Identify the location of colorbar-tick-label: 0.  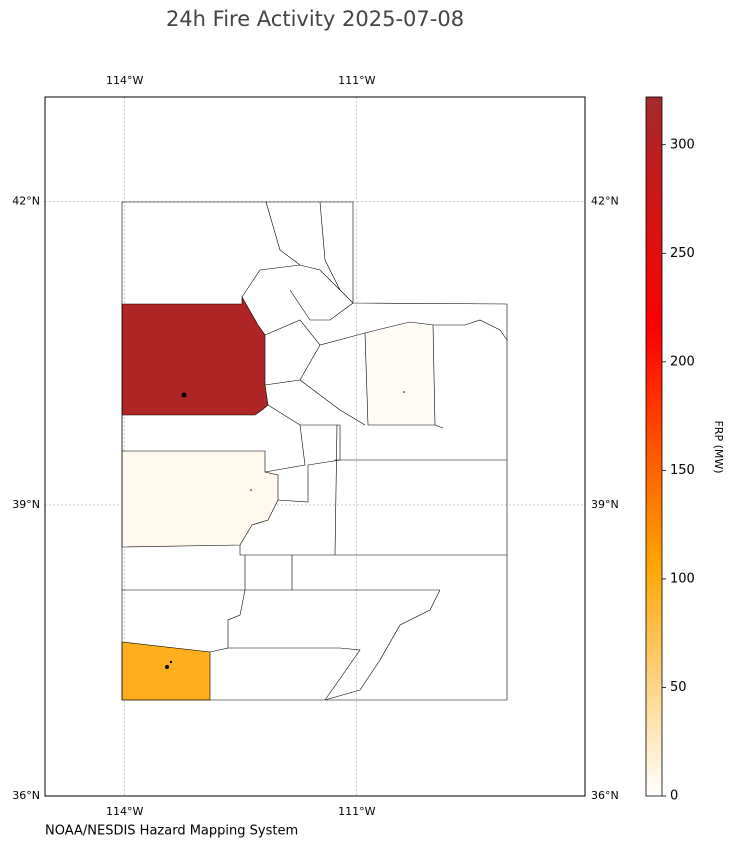
(674, 796).